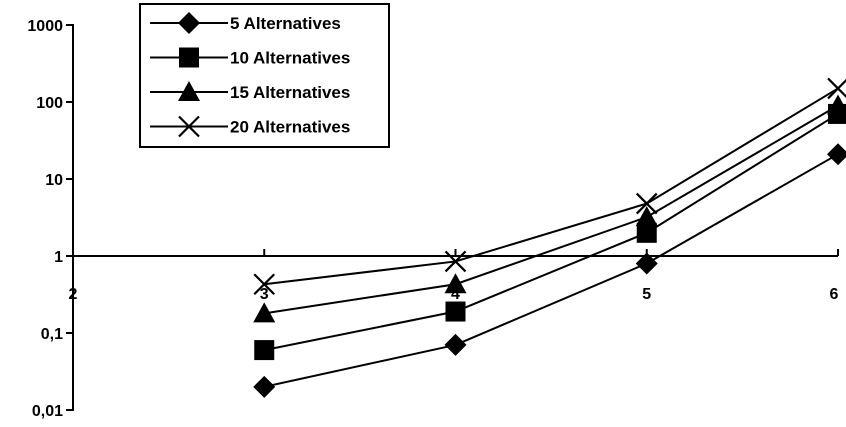 This screenshot has width=846, height=427. What do you see at coordinates (54, 180) in the screenshot?
I see `y-tick-label: 10` at bounding box center [54, 180].